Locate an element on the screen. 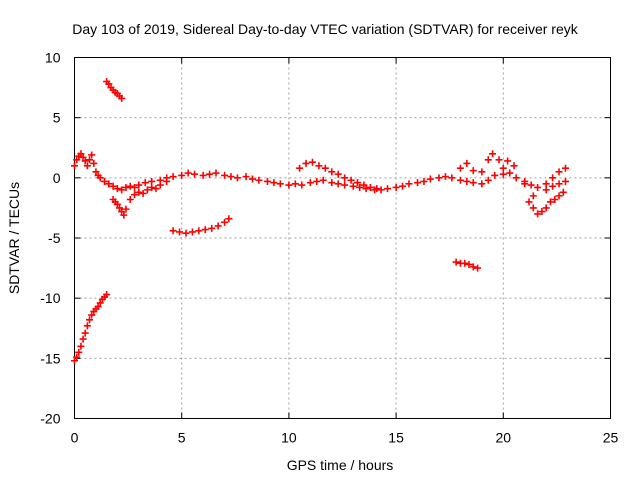 This screenshot has width=640, height=480. x-tick-label: 5 is located at coordinates (182, 438).